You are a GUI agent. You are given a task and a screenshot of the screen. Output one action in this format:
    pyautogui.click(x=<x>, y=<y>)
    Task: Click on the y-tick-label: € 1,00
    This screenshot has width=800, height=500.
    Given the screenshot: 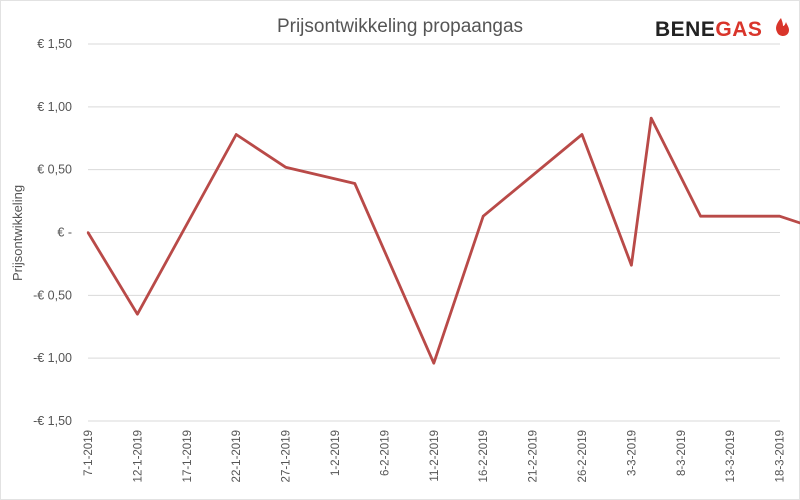 What is the action you would take?
    pyautogui.click(x=54, y=107)
    